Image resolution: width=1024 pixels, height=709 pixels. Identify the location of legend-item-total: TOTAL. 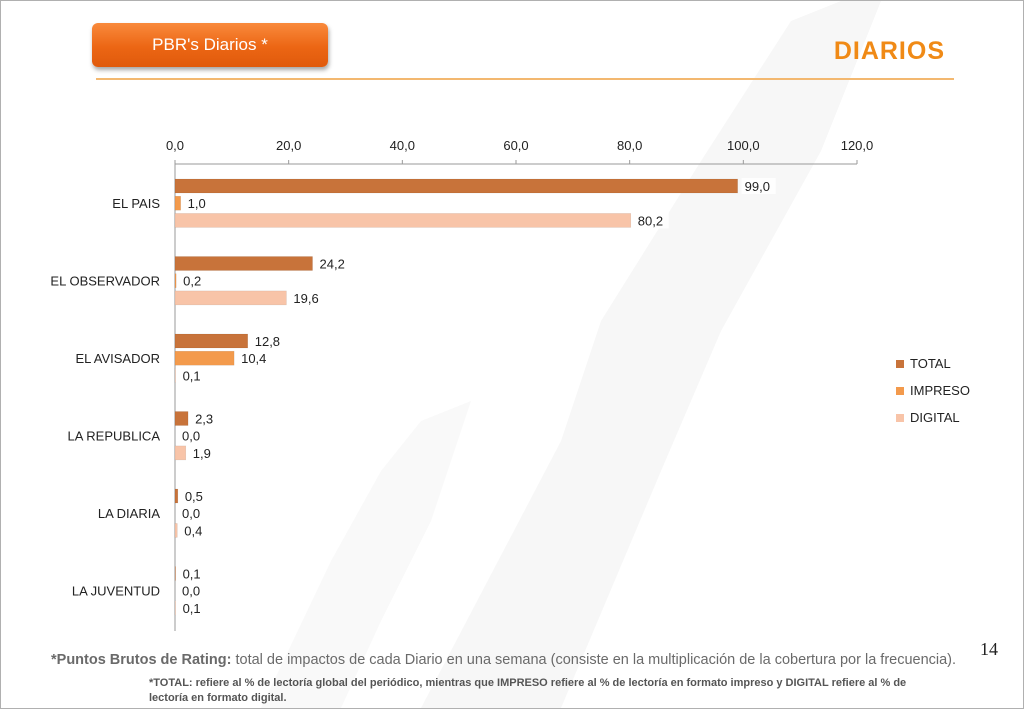
(933, 363).